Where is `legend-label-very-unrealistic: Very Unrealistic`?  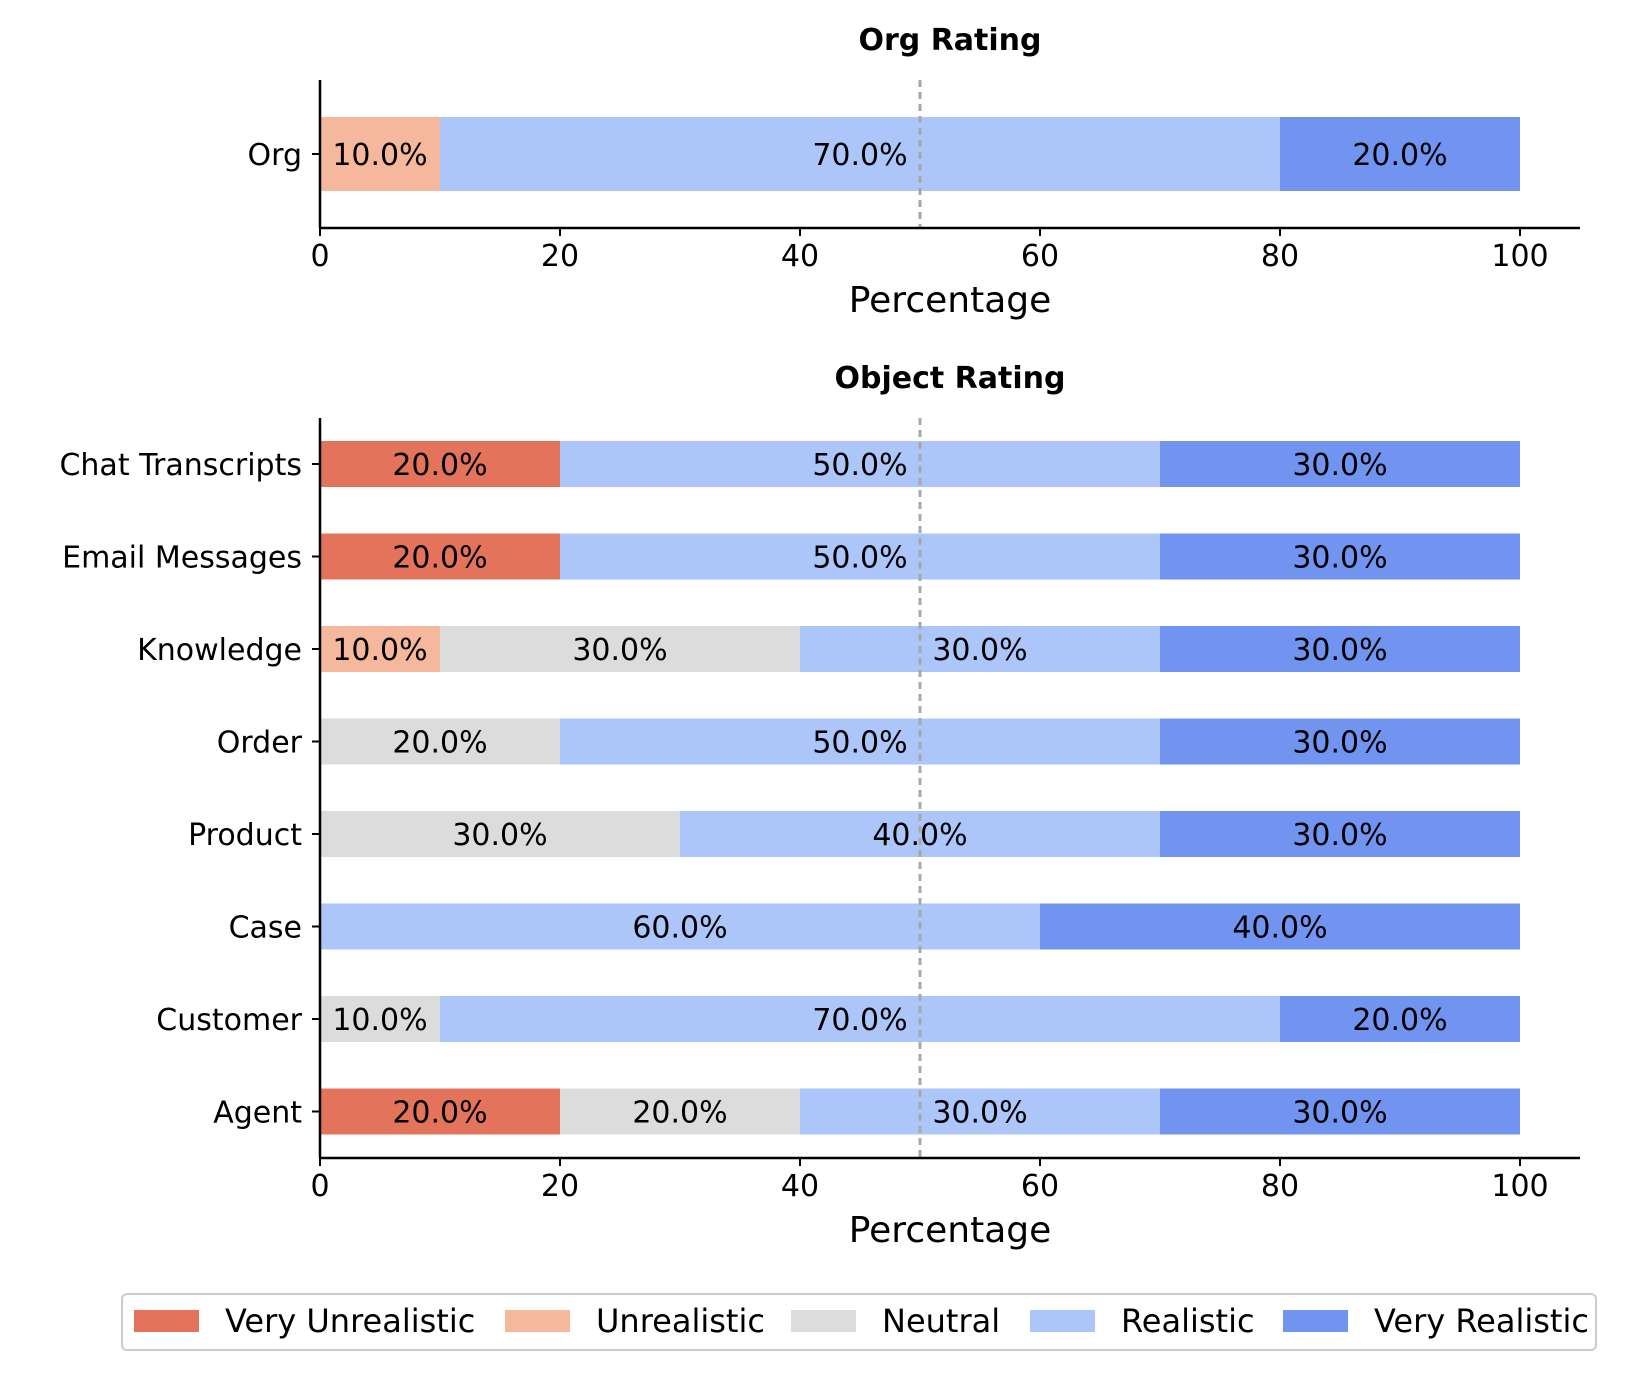 legend-label-very-unrealistic: Very Unrealistic is located at coordinates (350, 1321).